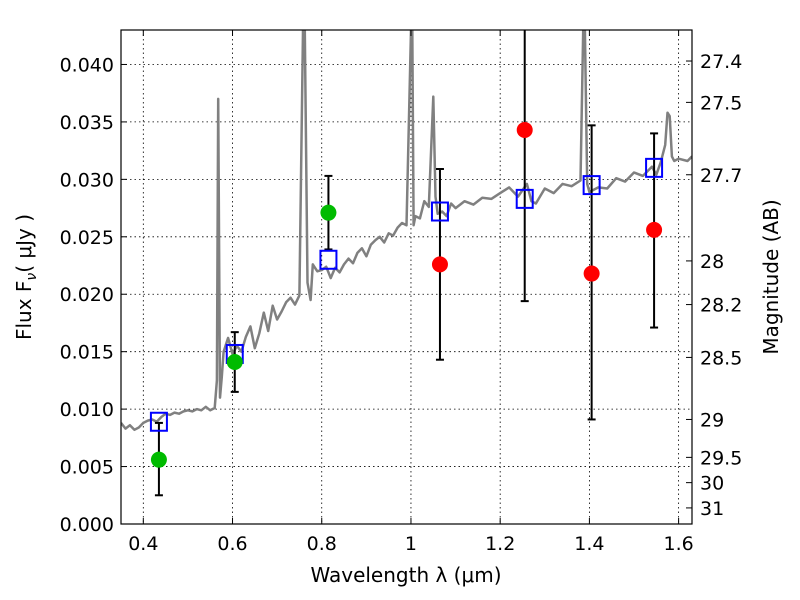 This screenshot has height=600, width=800. Describe the element at coordinates (721, 103) in the screenshot. I see `y2-tick-label: 27.5` at that location.